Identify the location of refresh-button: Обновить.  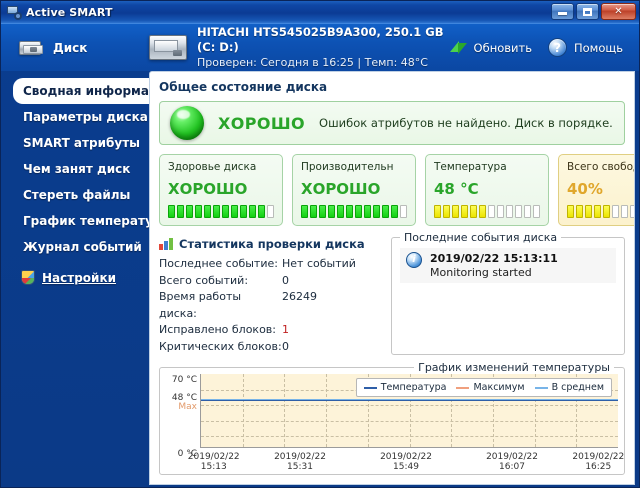
(490, 47).